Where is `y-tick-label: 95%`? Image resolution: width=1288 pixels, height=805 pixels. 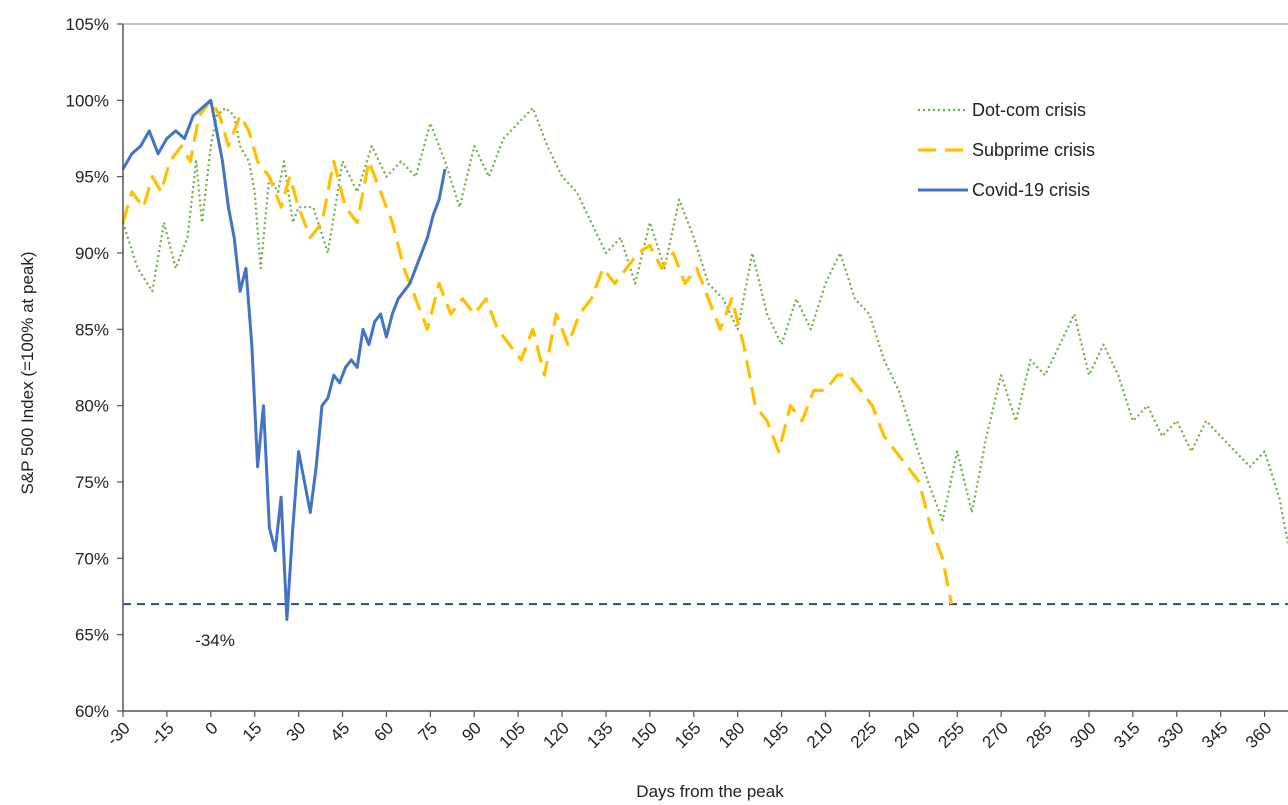 y-tick-label: 95% is located at coordinates (92, 177).